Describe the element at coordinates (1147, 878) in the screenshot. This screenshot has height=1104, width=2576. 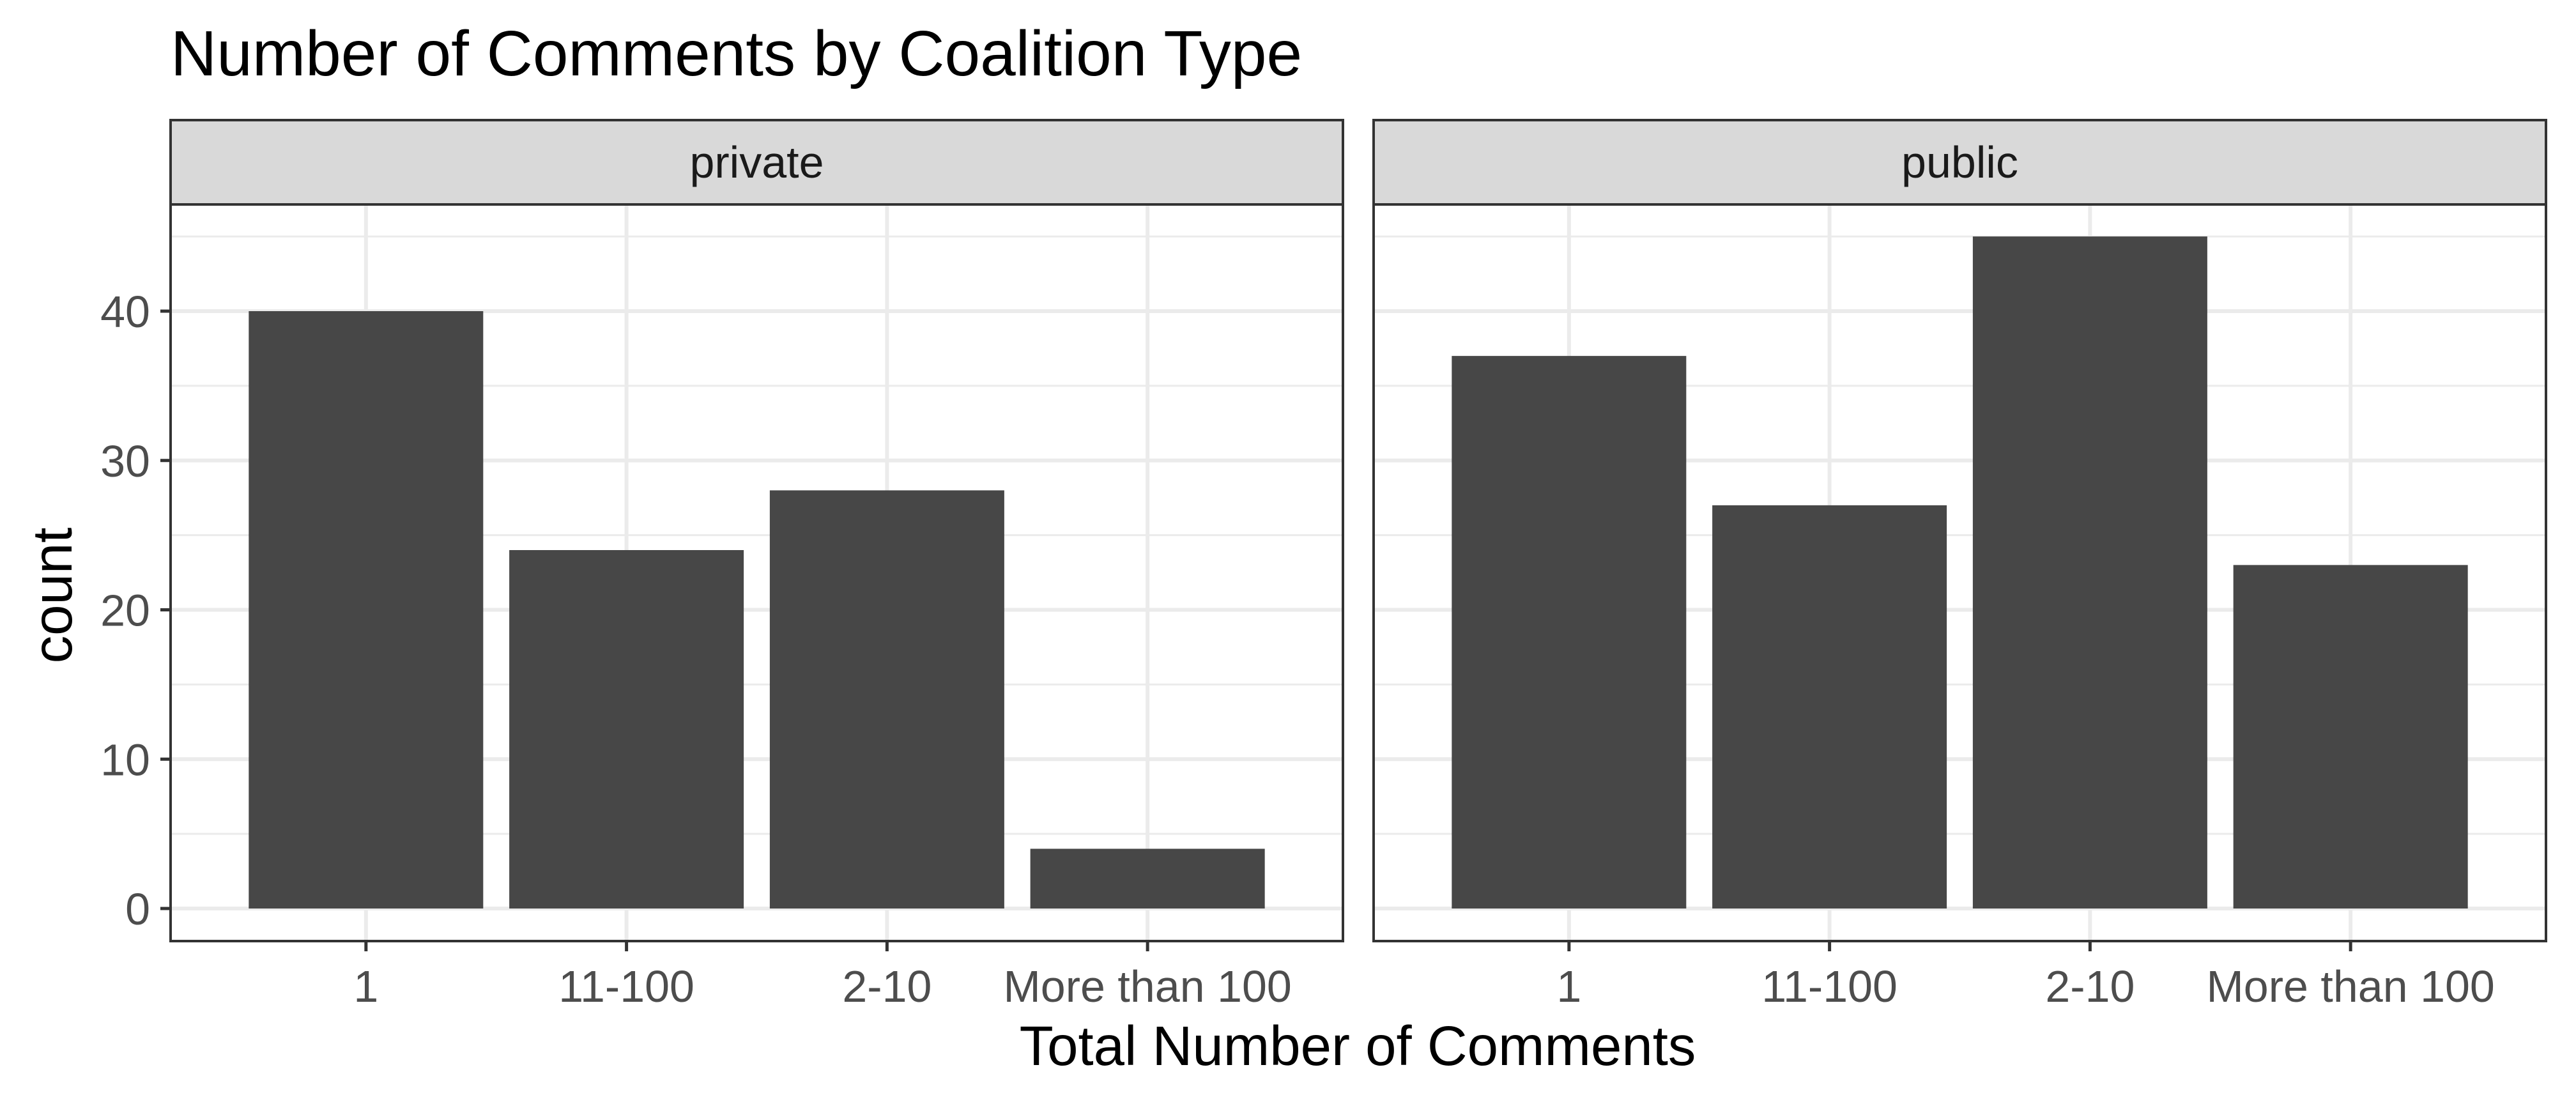
I see `bar-private-More than 100` at that location.